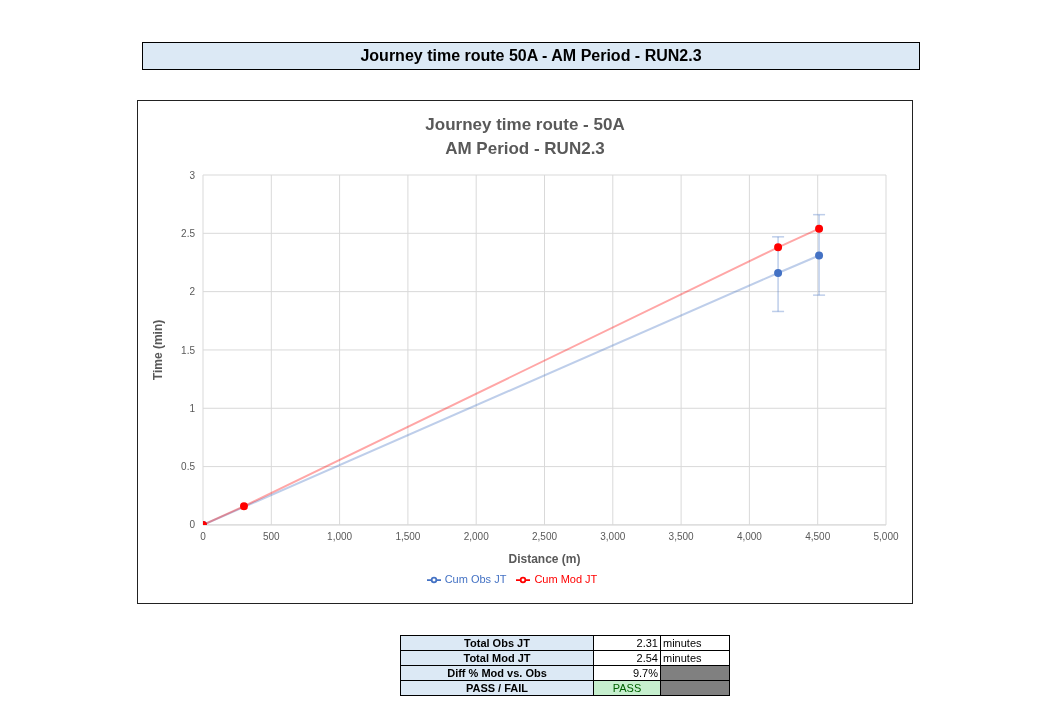 The height and width of the screenshot is (726, 1045). Describe the element at coordinates (613, 537) in the screenshot. I see `x-tick-label: 3,000` at that location.